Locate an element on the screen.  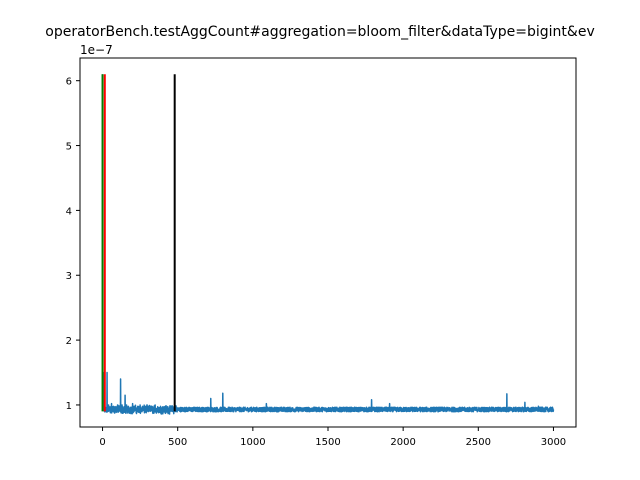
y-tick-label: 4 is located at coordinates (69, 211).